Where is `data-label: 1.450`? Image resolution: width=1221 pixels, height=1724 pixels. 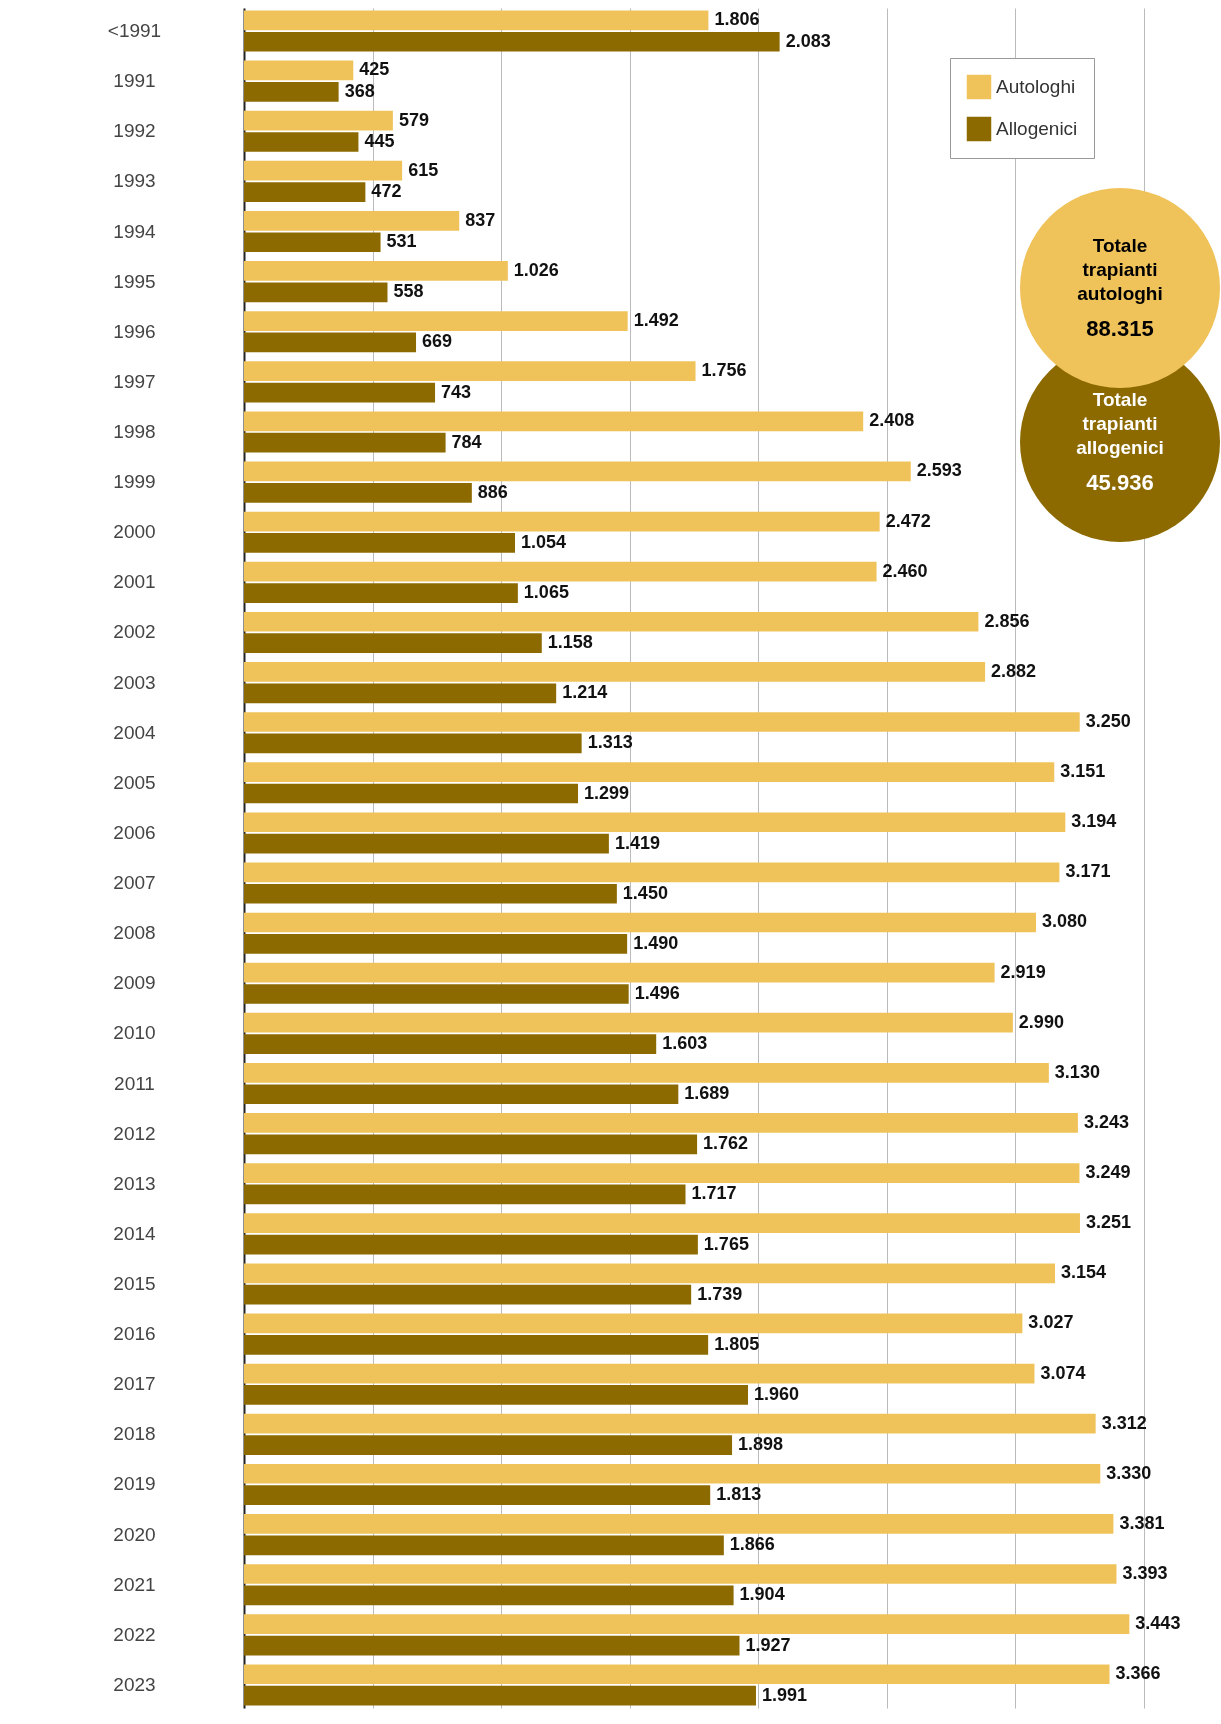 data-label: 1.450 is located at coordinates (645, 892).